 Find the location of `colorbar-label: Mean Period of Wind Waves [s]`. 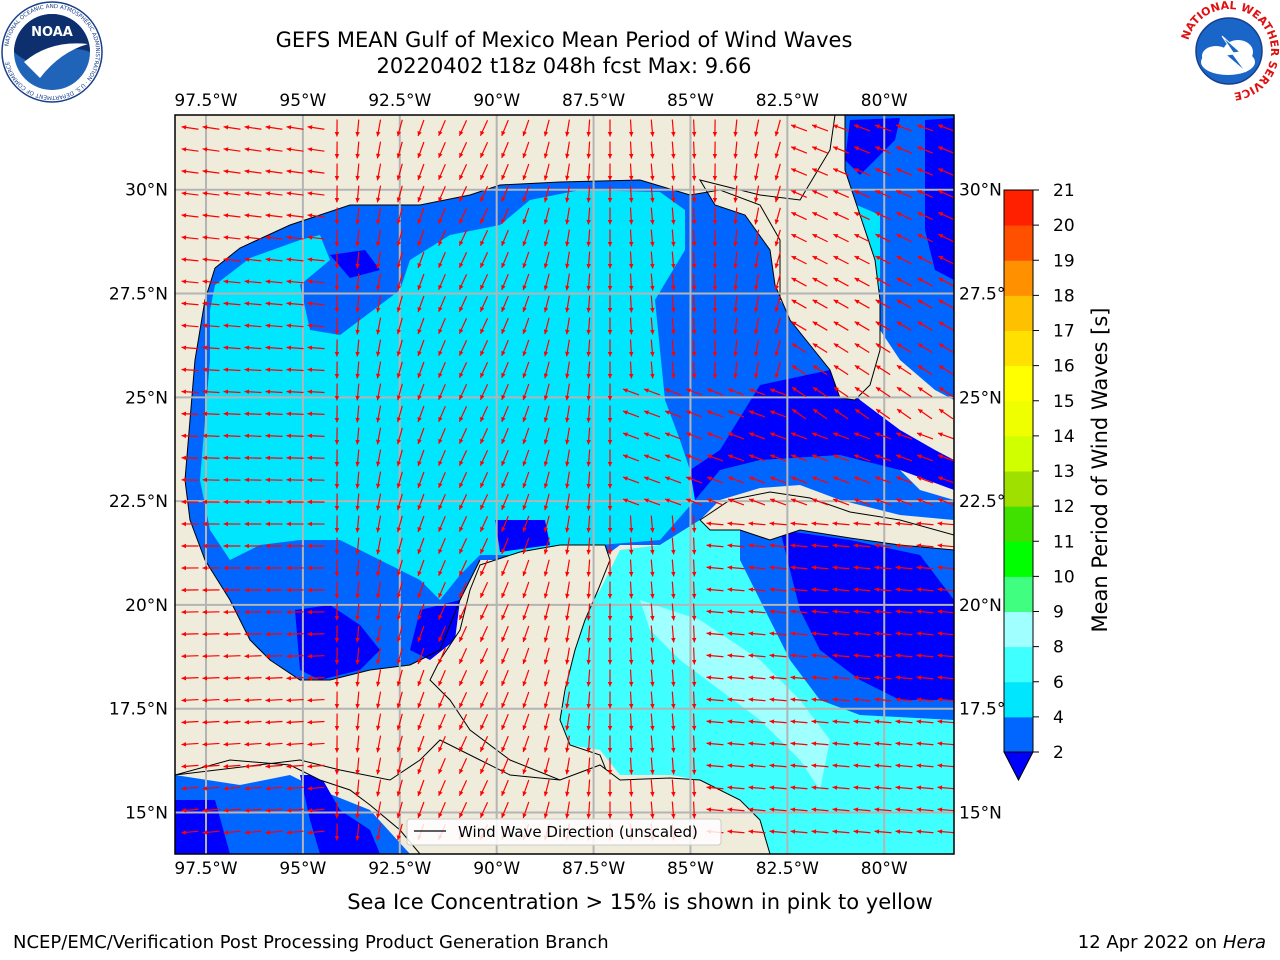

colorbar-label: Mean Period of Wind Waves [s] is located at coordinates (1100, 470).